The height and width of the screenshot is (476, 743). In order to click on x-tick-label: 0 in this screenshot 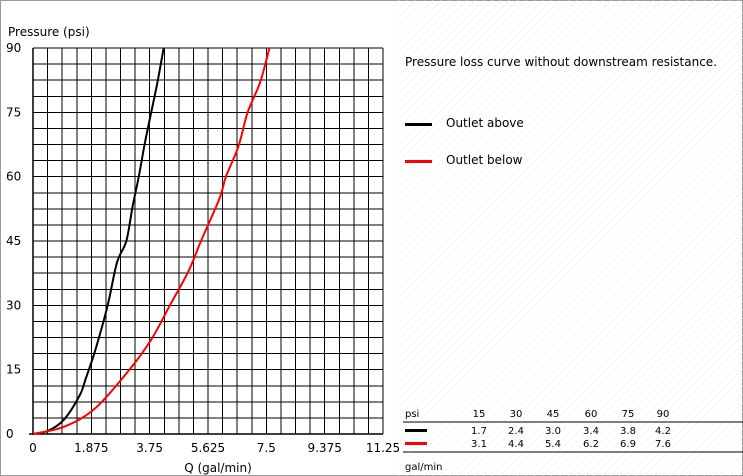, I will do `click(33, 448)`.